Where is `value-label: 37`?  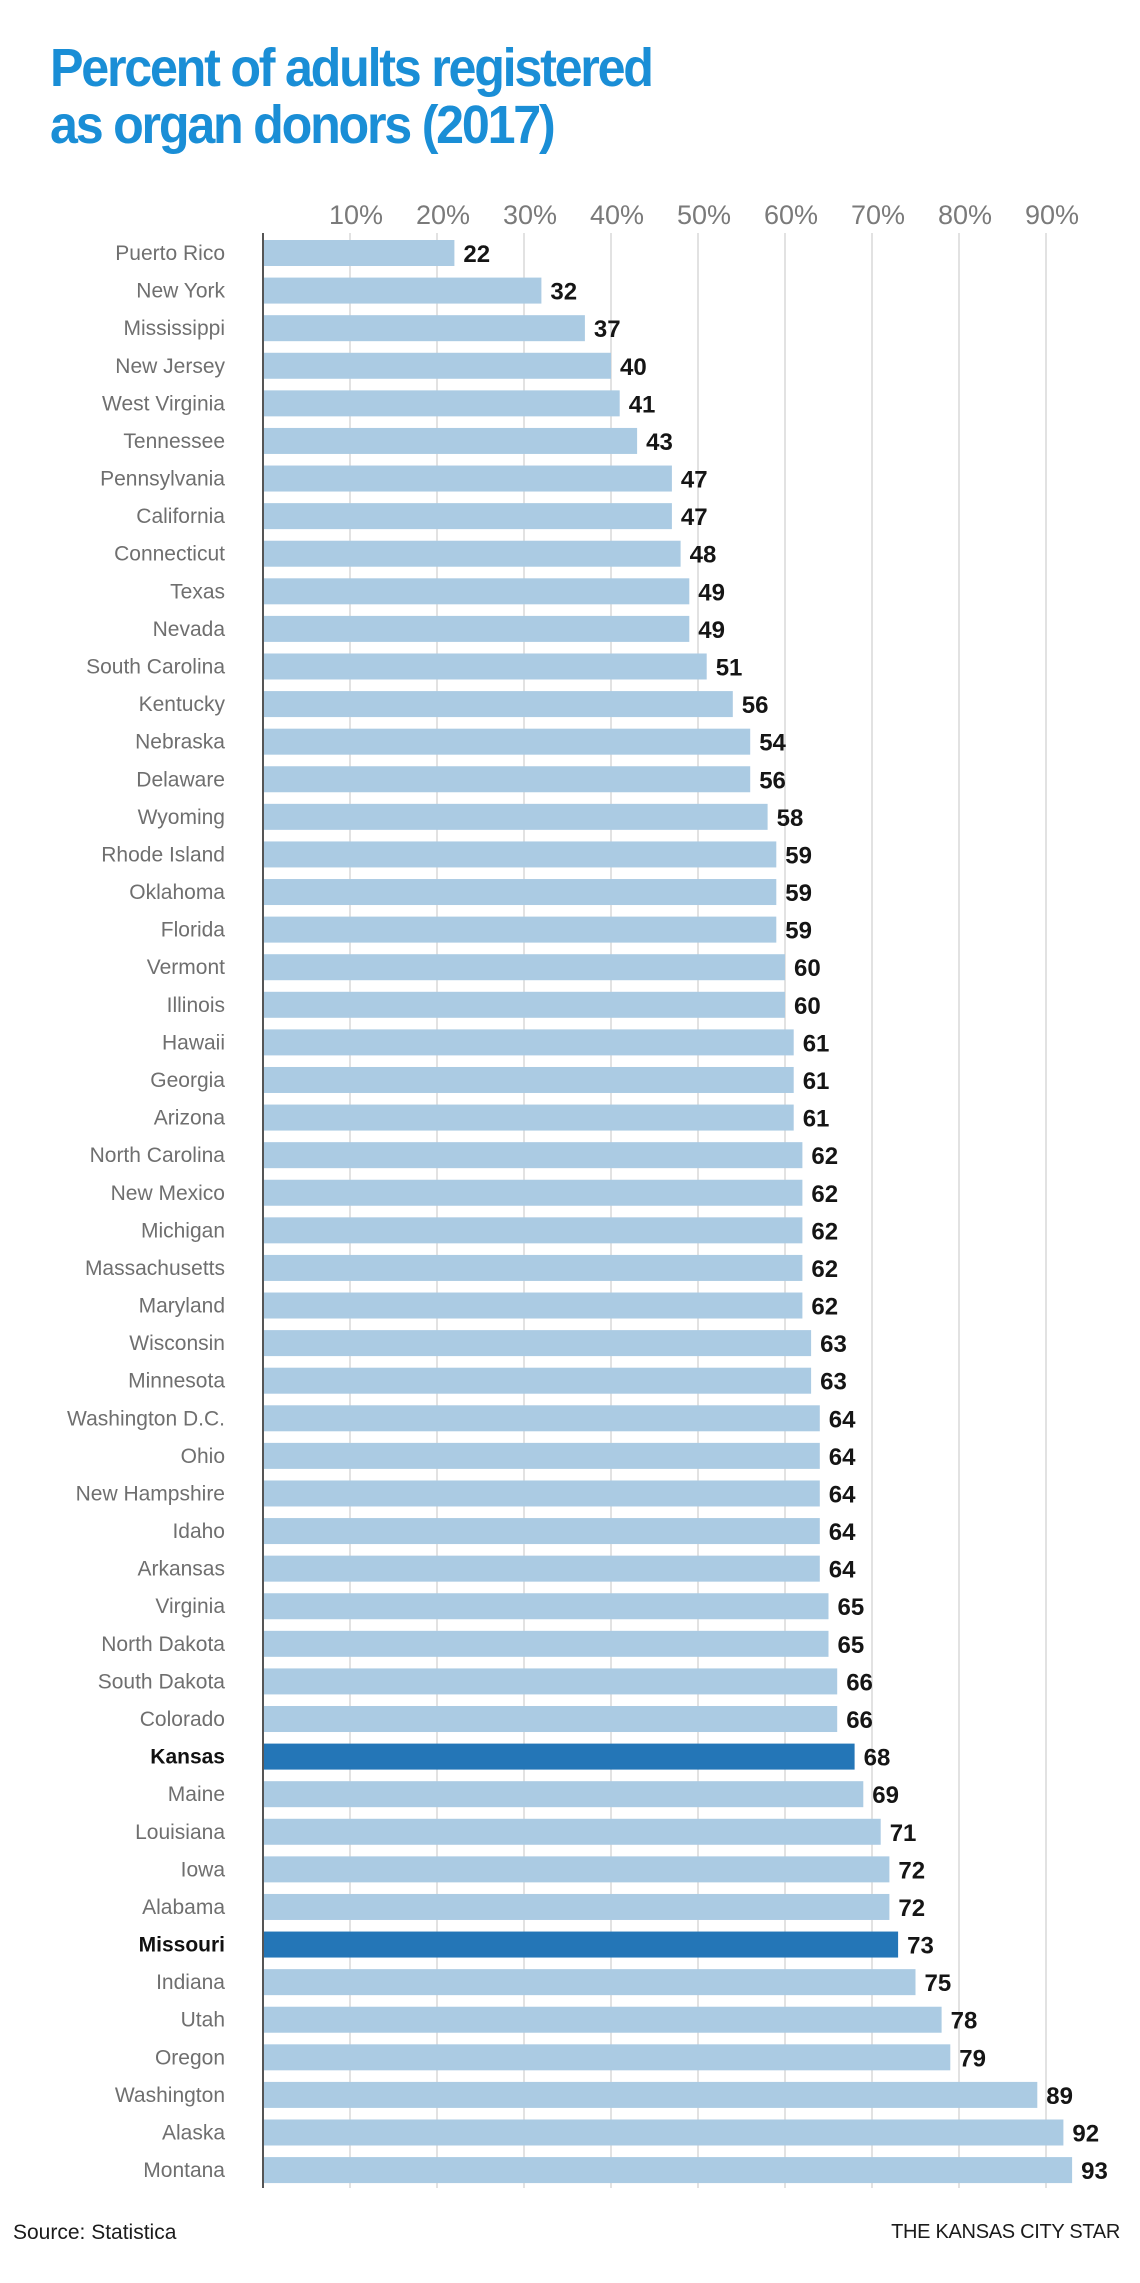
value-label: 37 is located at coordinates (607, 329).